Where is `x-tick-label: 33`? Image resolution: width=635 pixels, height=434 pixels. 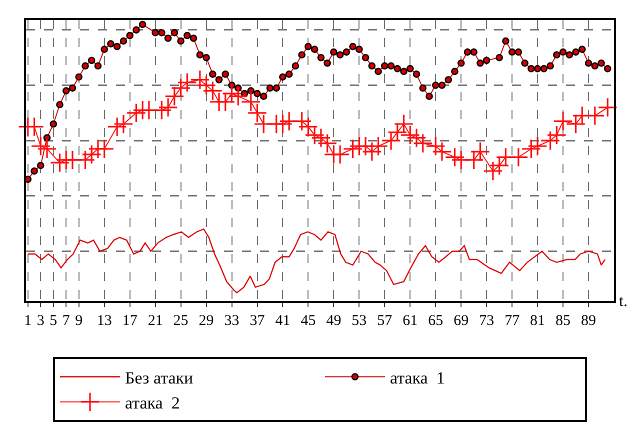 x-tick-label: 33 is located at coordinates (232, 321).